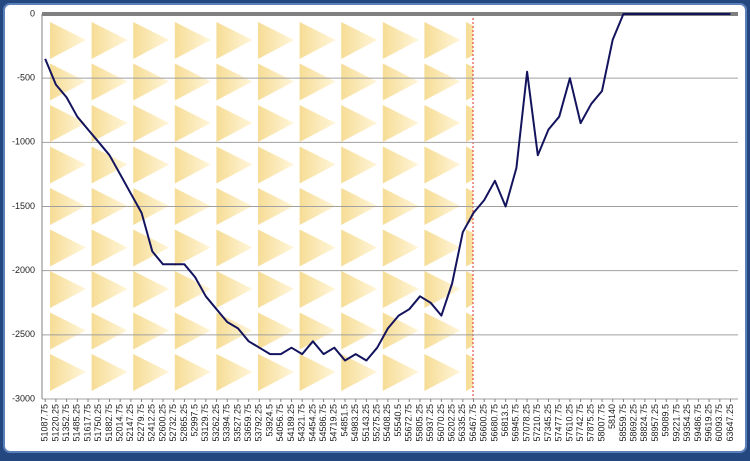 The width and height of the screenshot is (750, 461). What do you see at coordinates (227, 423) in the screenshot?
I see `x-tick-label: 53394.75` at bounding box center [227, 423].